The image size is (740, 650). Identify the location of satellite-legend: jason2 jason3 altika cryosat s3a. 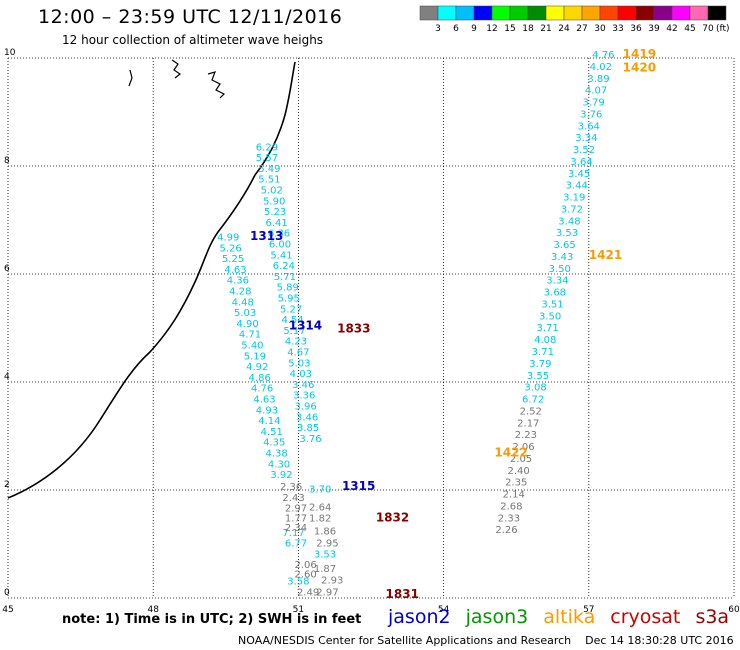
(563, 617).